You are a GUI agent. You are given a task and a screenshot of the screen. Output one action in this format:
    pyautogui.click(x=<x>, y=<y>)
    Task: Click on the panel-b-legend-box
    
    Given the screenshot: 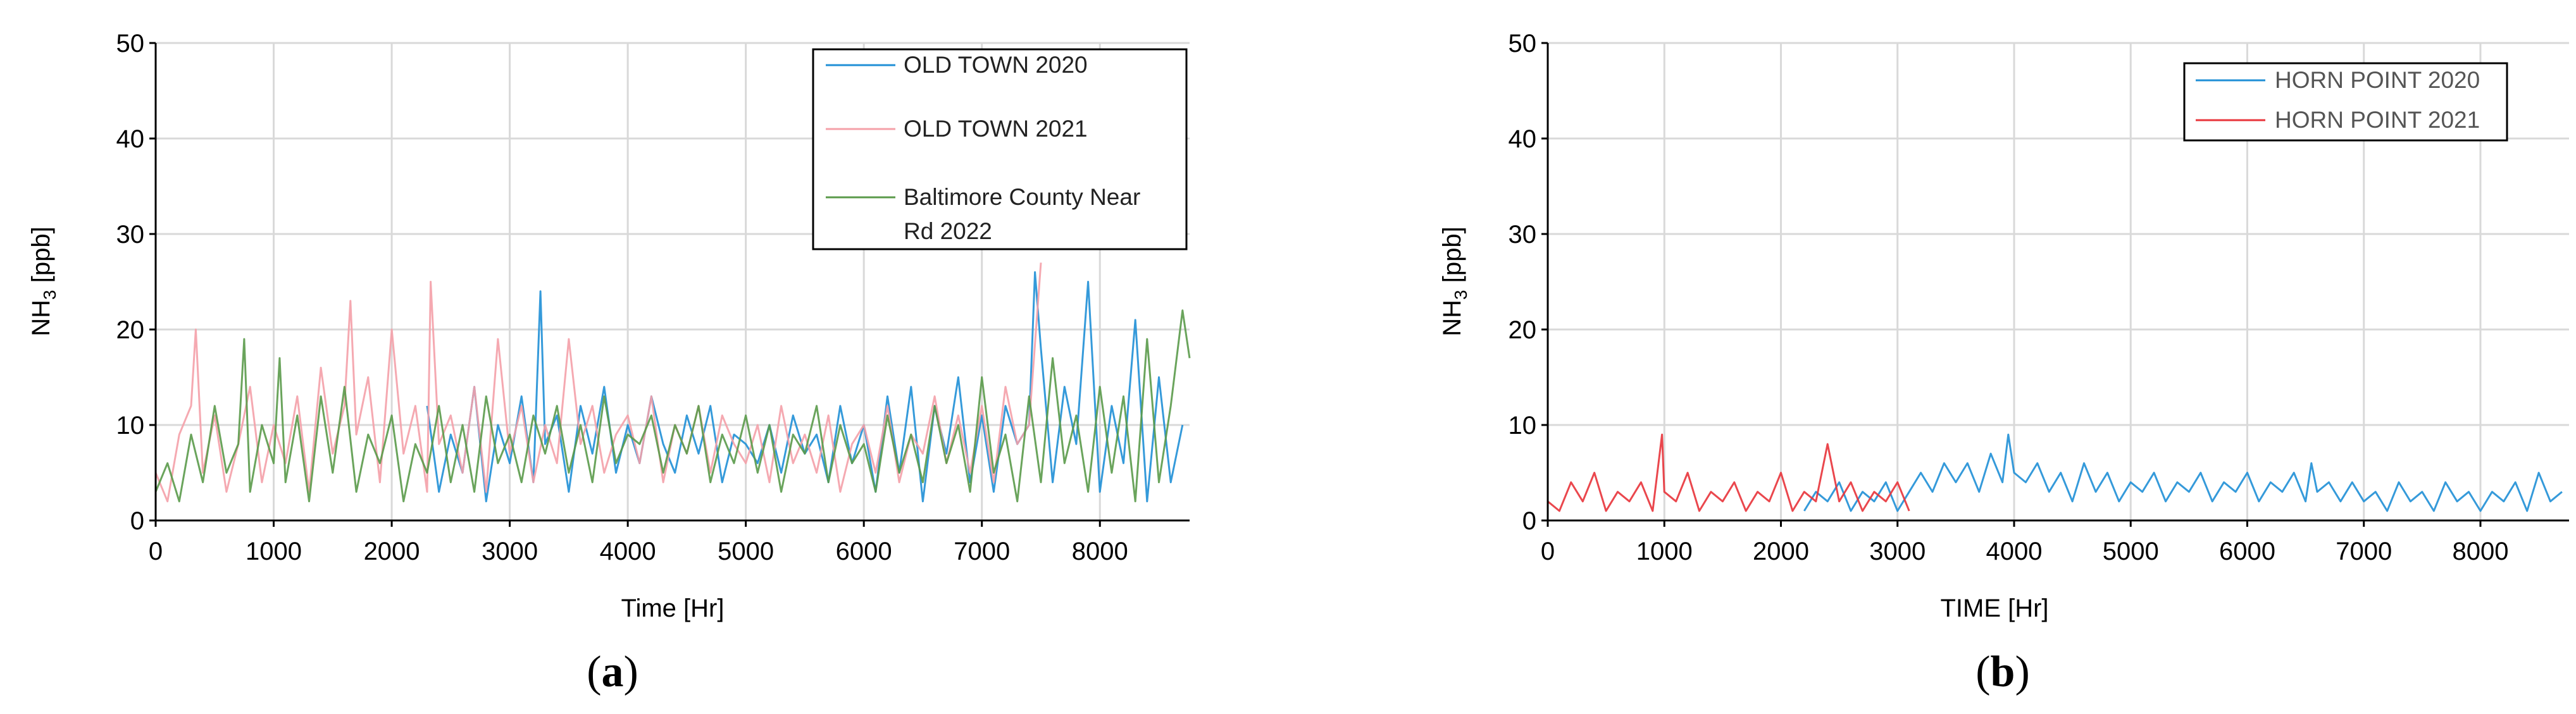 What is the action you would take?
    pyautogui.click(x=2345, y=102)
    